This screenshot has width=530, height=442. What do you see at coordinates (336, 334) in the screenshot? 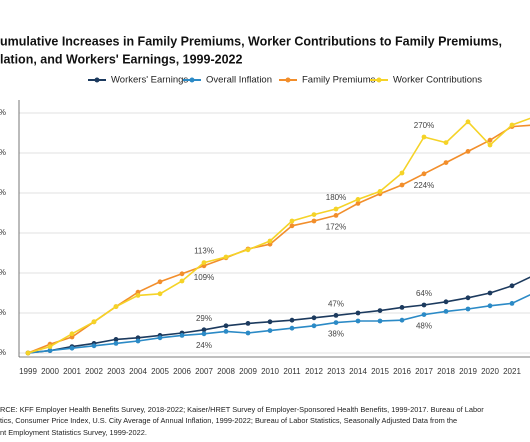
I see `data-label: 38%` at bounding box center [336, 334].